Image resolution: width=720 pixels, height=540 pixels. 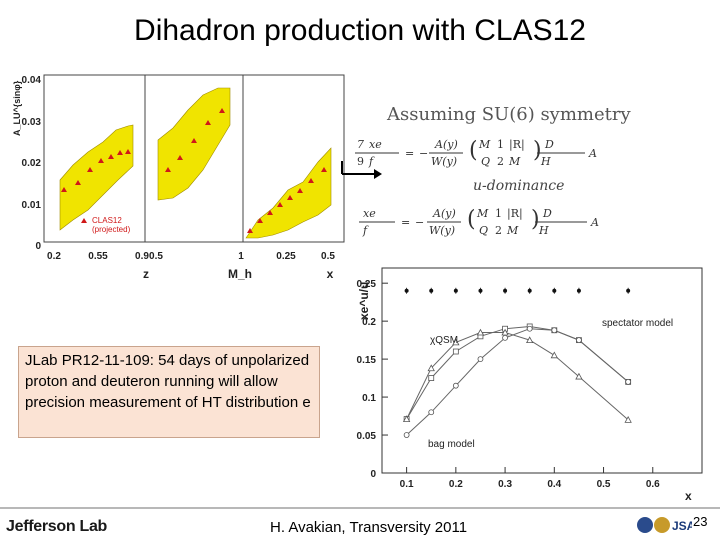 What do you see at coordinates (505, 484) in the screenshot?
I see `x-tick-label: 0.3` at bounding box center [505, 484].